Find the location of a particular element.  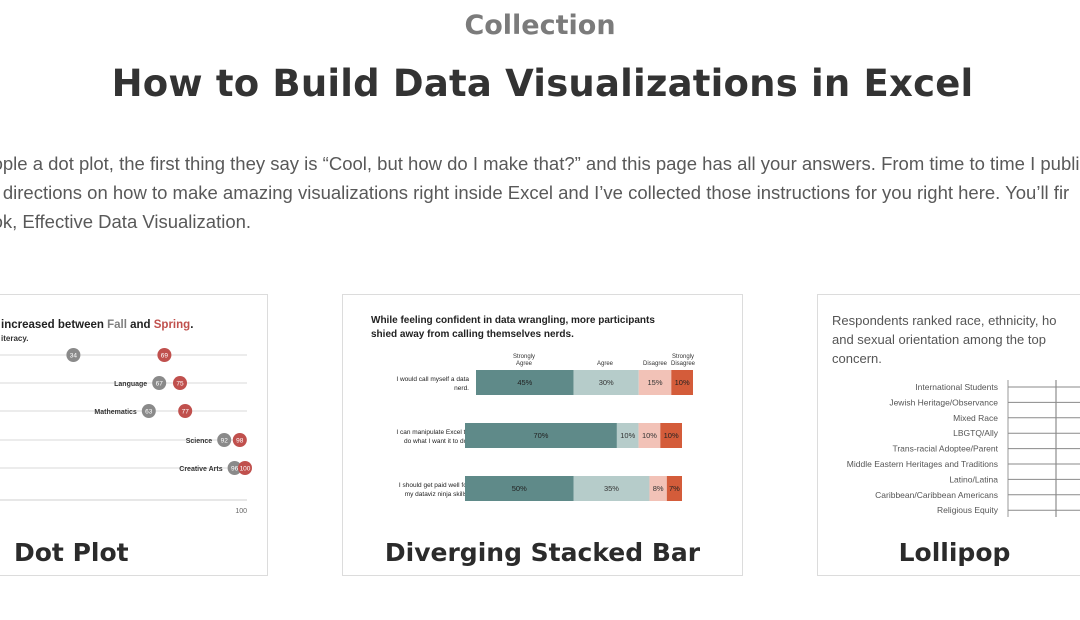

fall-value: 96 is located at coordinates (235, 469).